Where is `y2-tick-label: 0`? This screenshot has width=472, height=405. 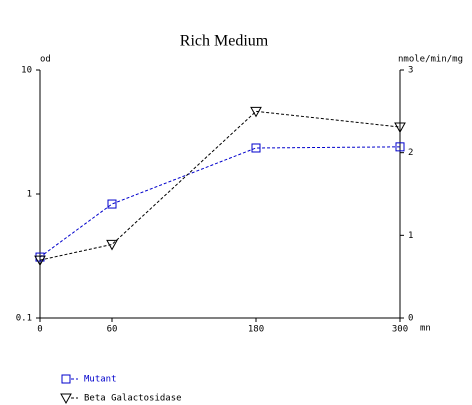
y2-tick-label: 0 is located at coordinates (410, 319).